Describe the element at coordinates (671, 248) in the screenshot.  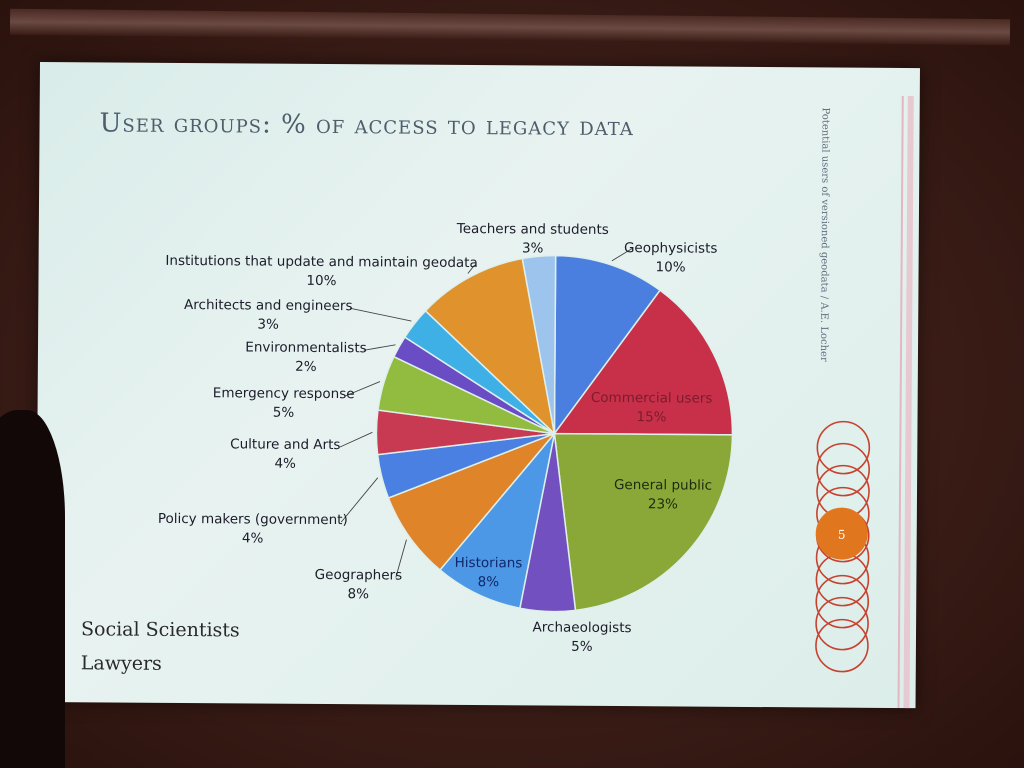
I see `slice-label: Geophysicists` at that location.